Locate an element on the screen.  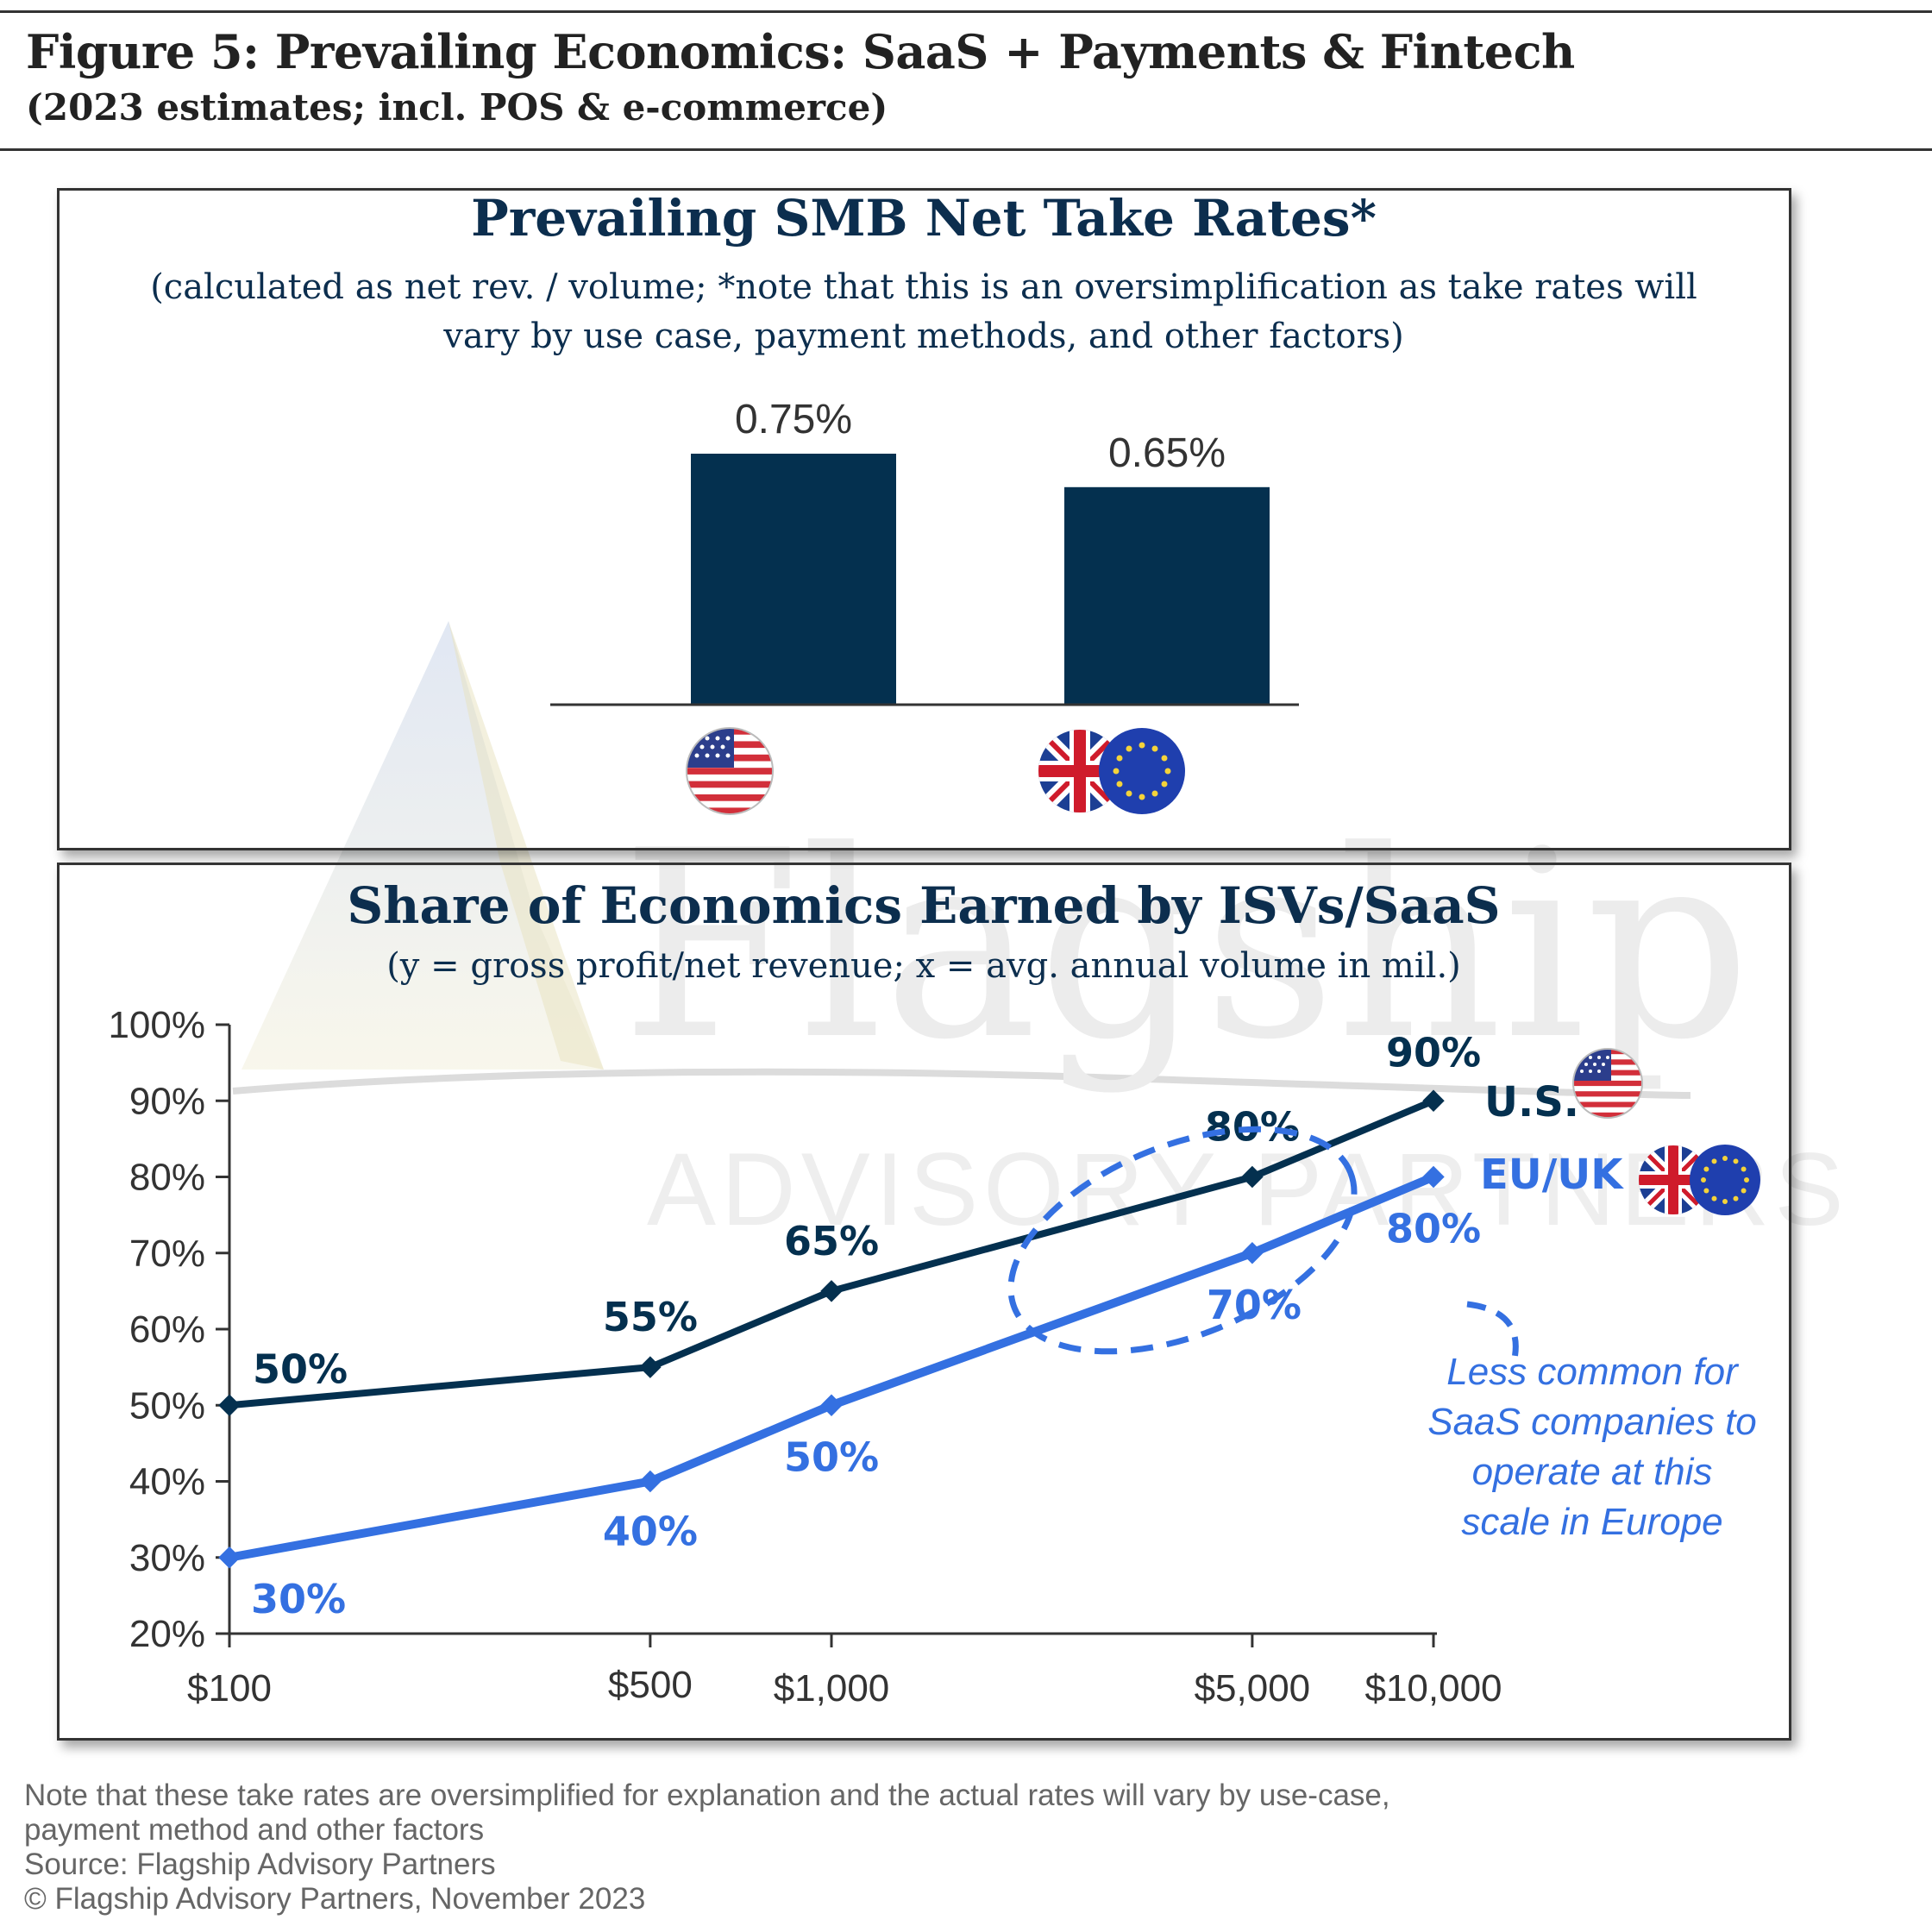
data-label: 80% is located at coordinates (1434, 1229).